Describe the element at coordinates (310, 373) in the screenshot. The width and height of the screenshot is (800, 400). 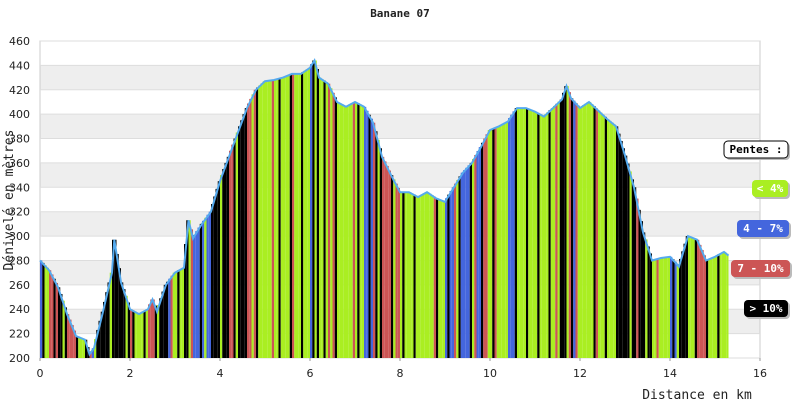
I see `x-tick-label: 6` at that location.